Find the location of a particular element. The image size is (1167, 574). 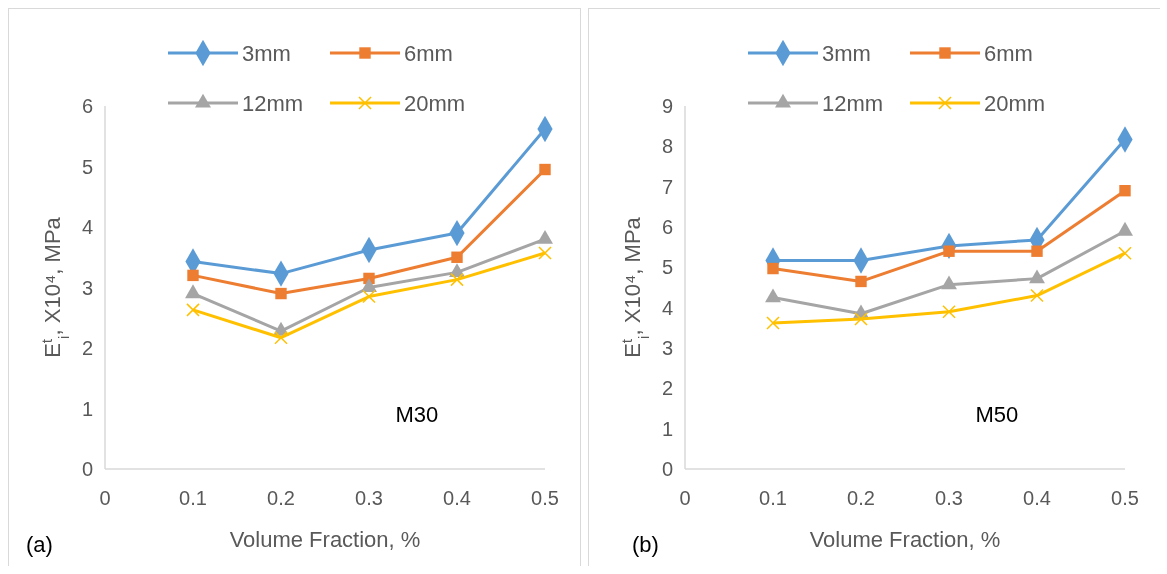

annotation: M50 is located at coordinates (997, 414).